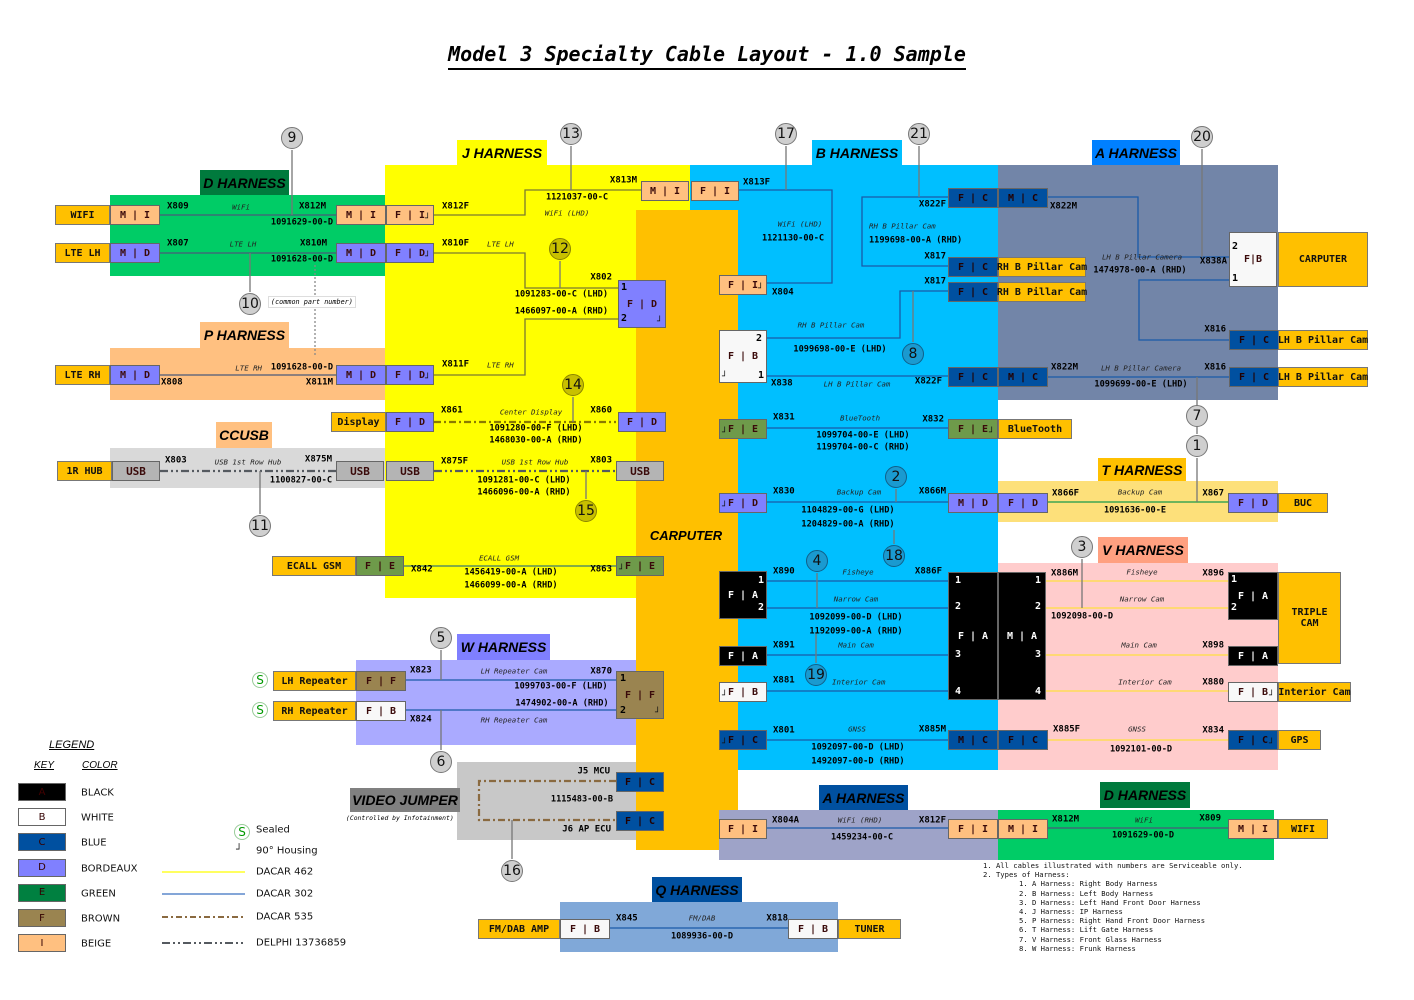 Image resolution: width=1414 pixels, height=1000 pixels. I want to click on connector-id: X822F, so click(932, 204).